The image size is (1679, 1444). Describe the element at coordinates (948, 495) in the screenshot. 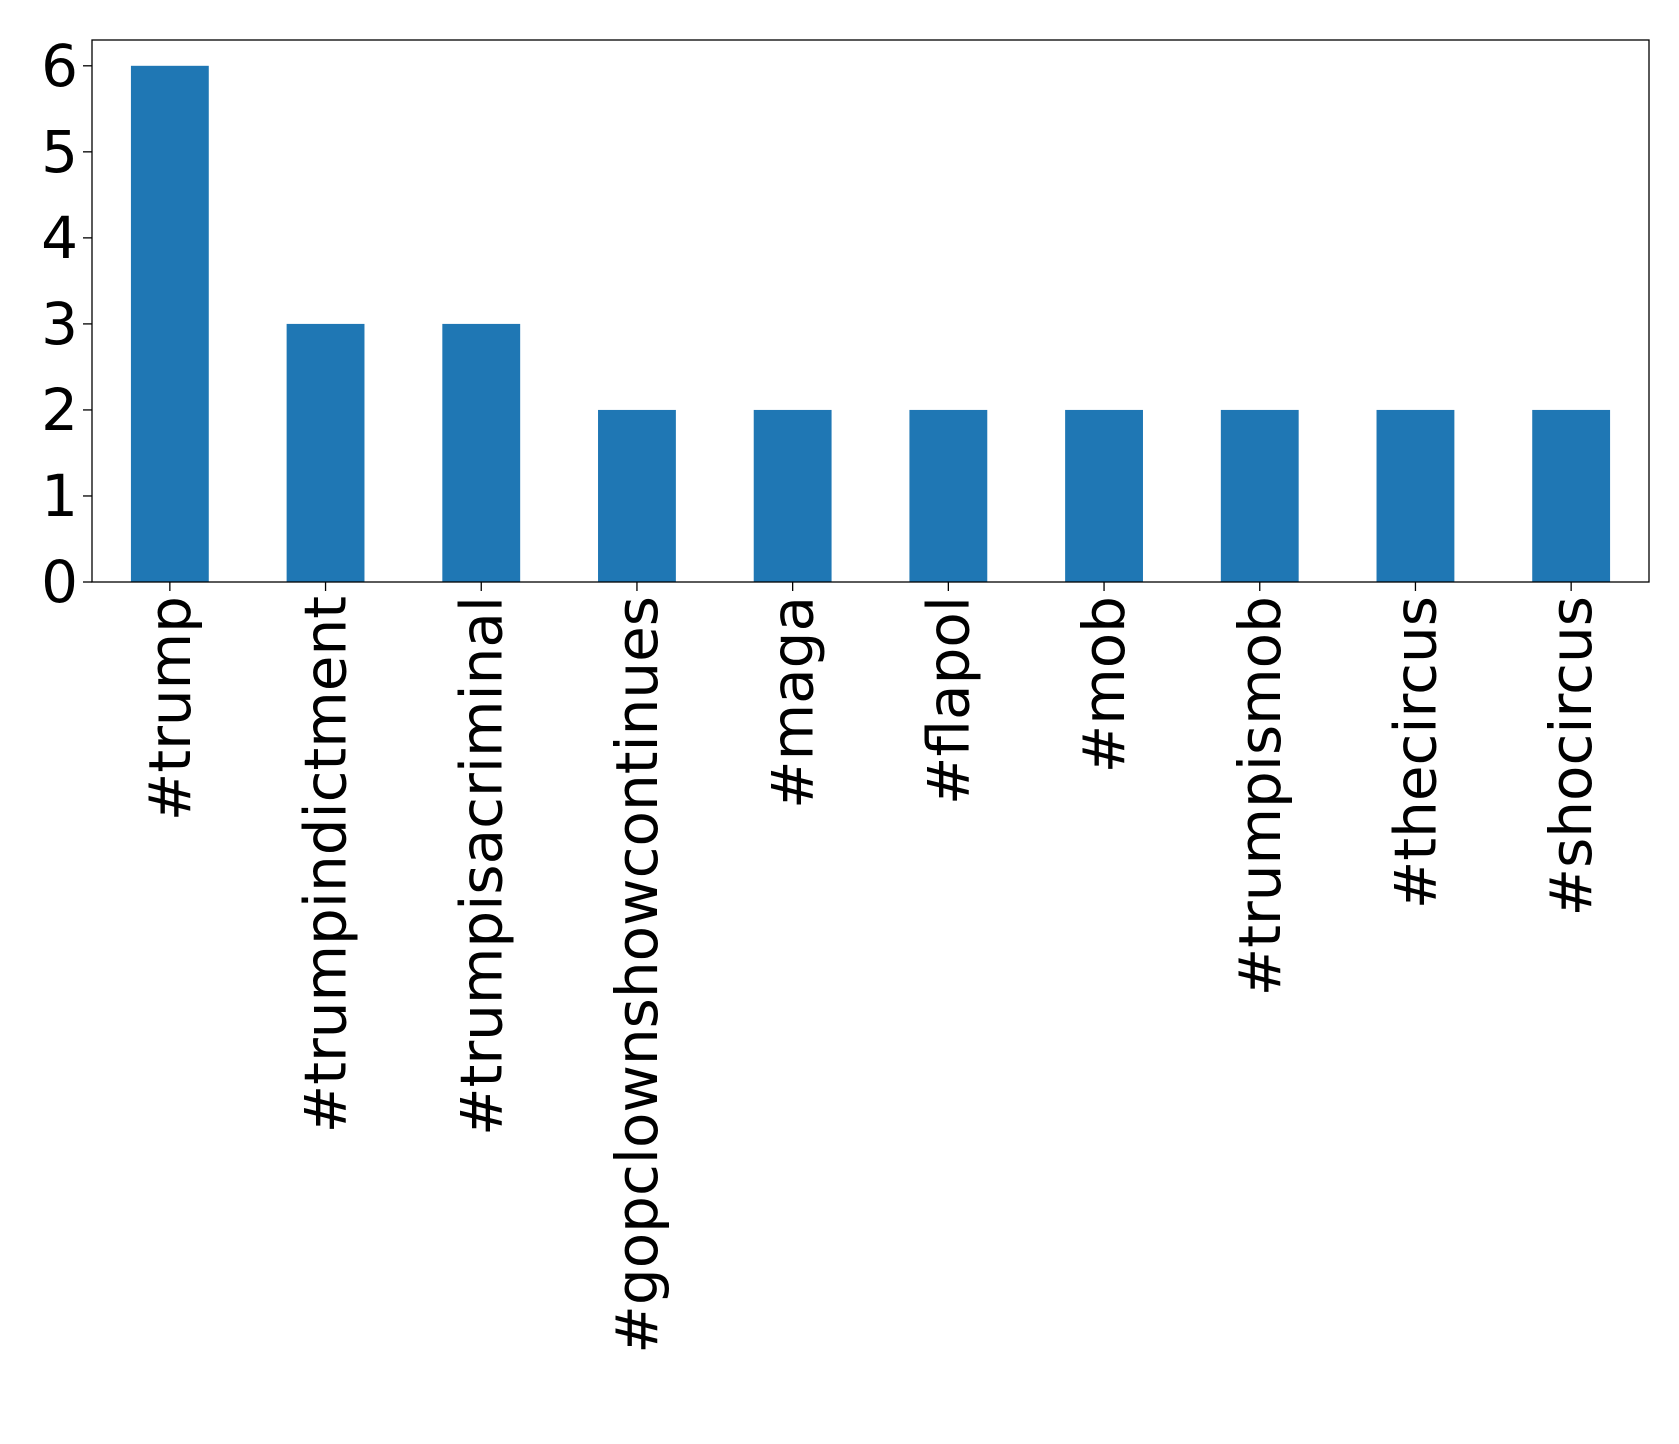

I see `bar-flapol` at that location.